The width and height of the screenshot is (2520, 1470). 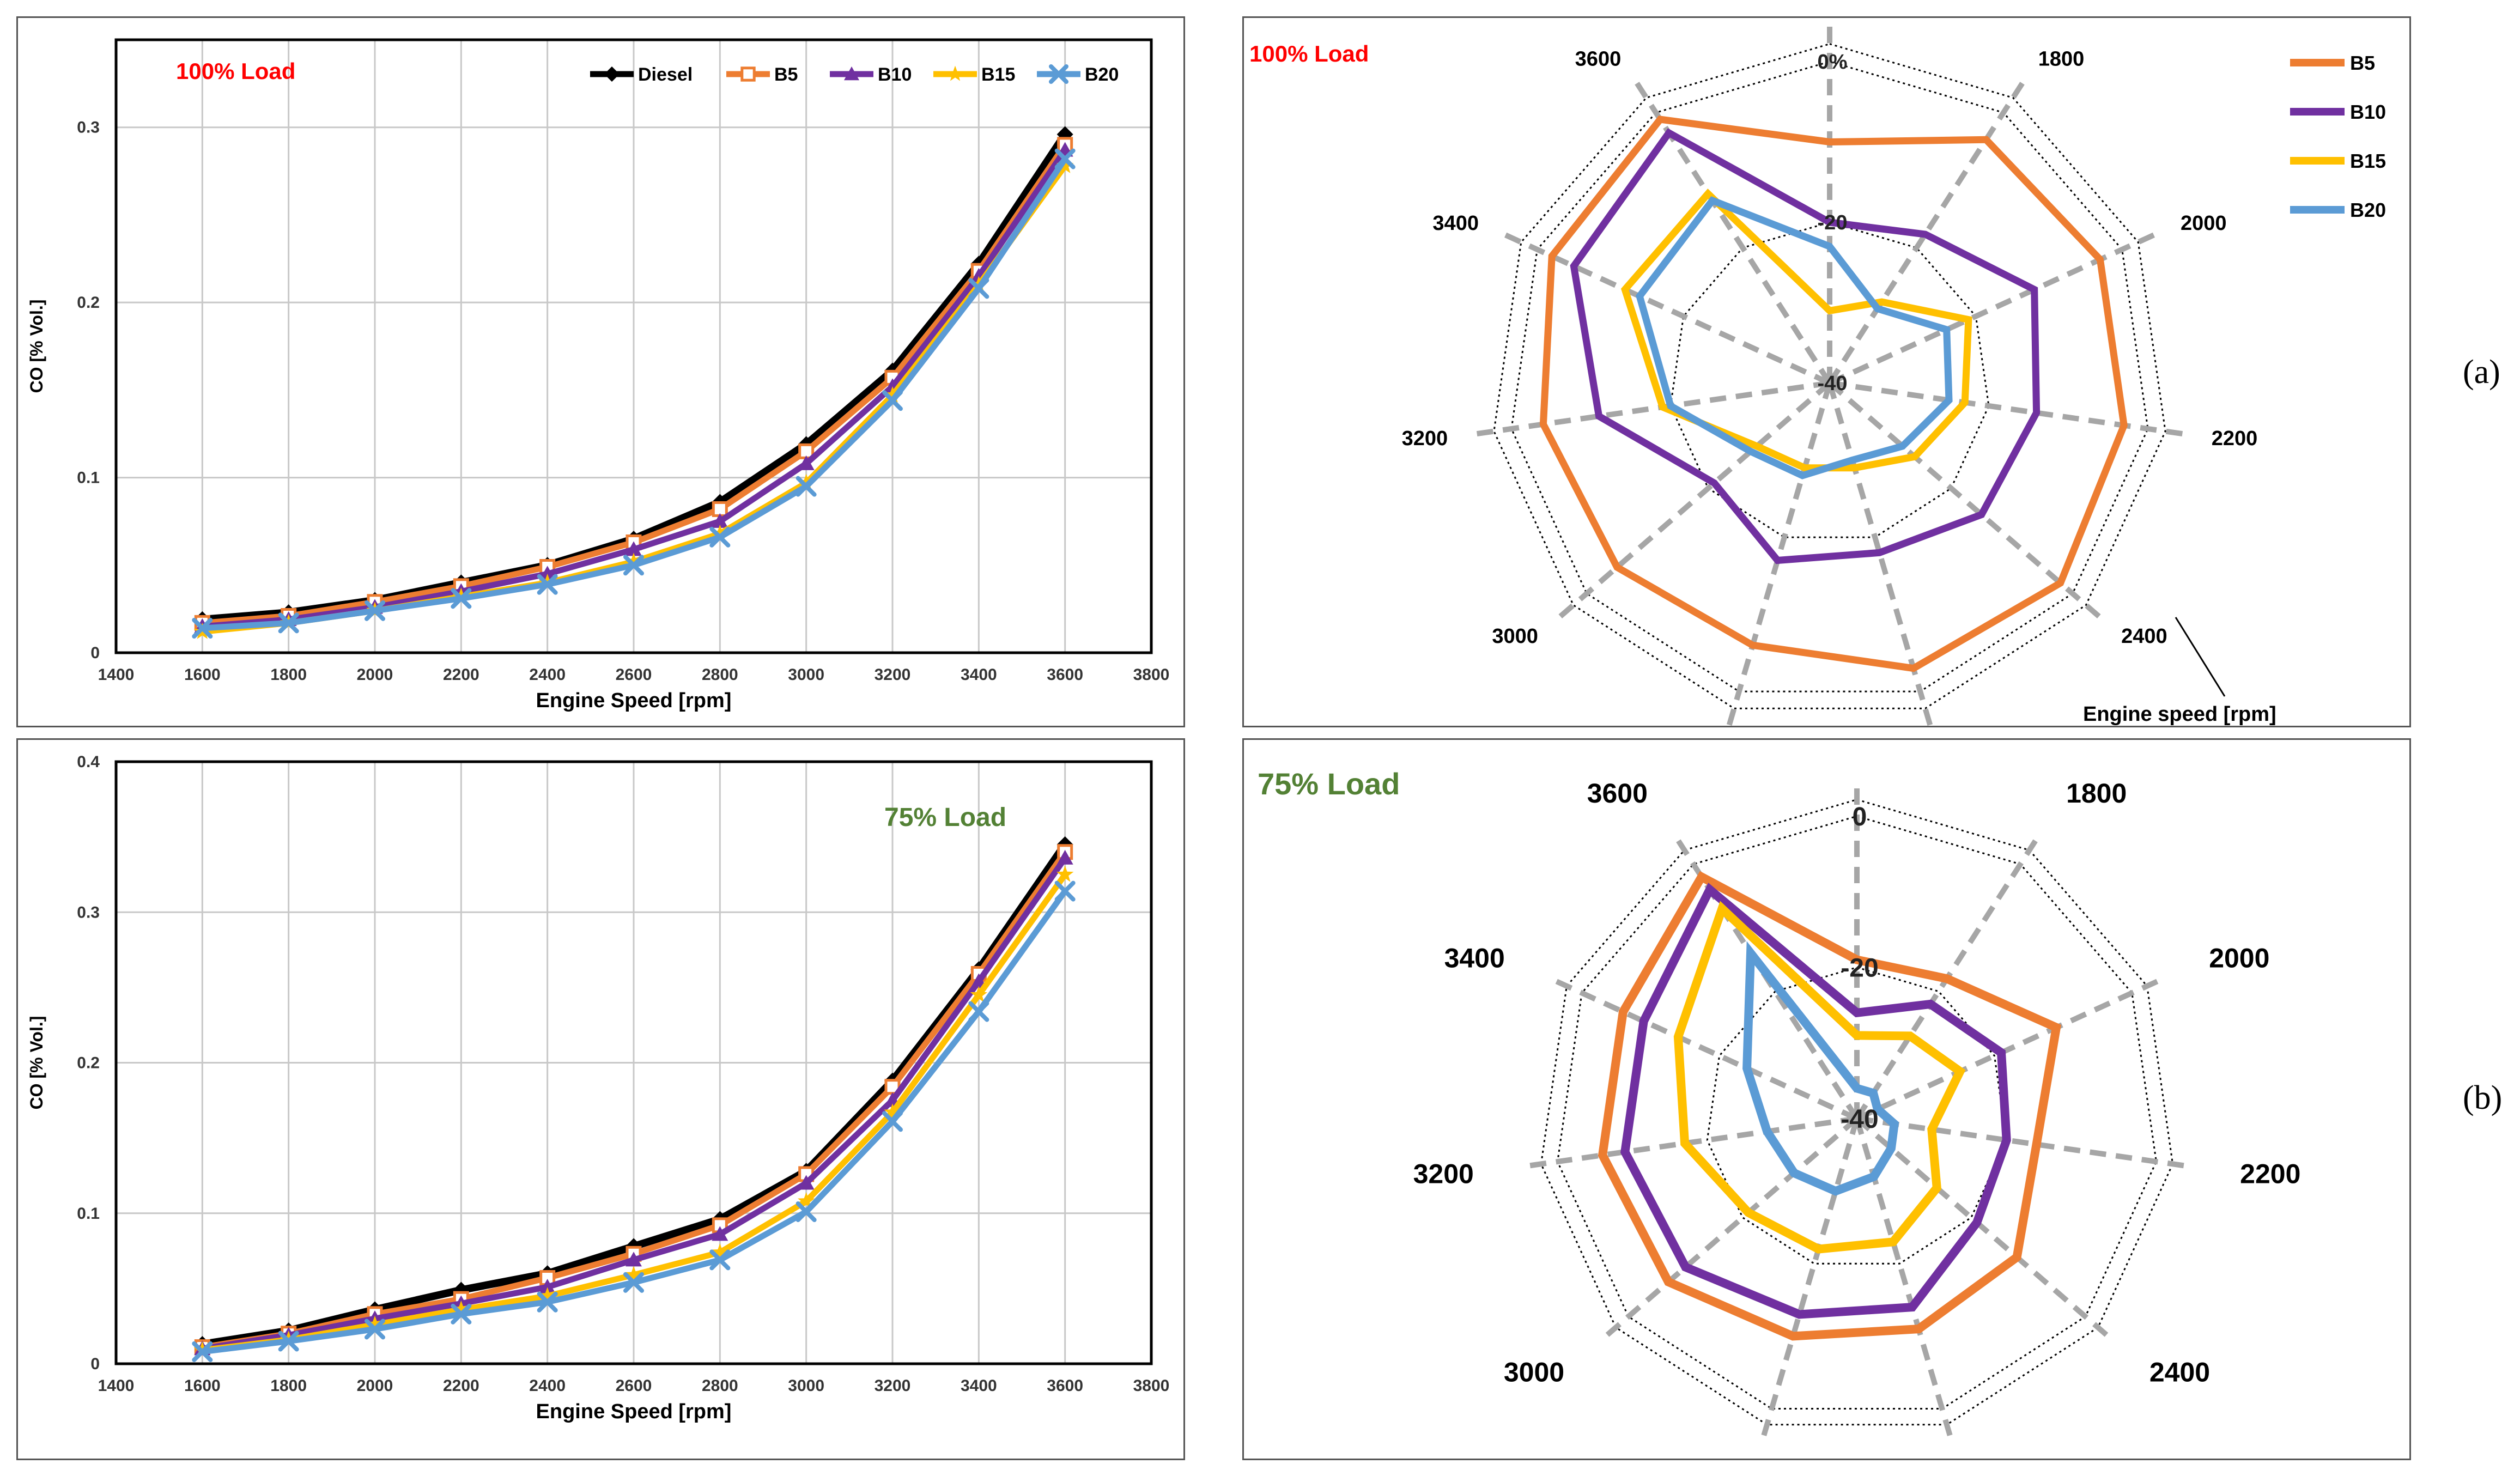 What do you see at coordinates (893, 675) in the screenshot?
I see `x-tick-label: 3200` at bounding box center [893, 675].